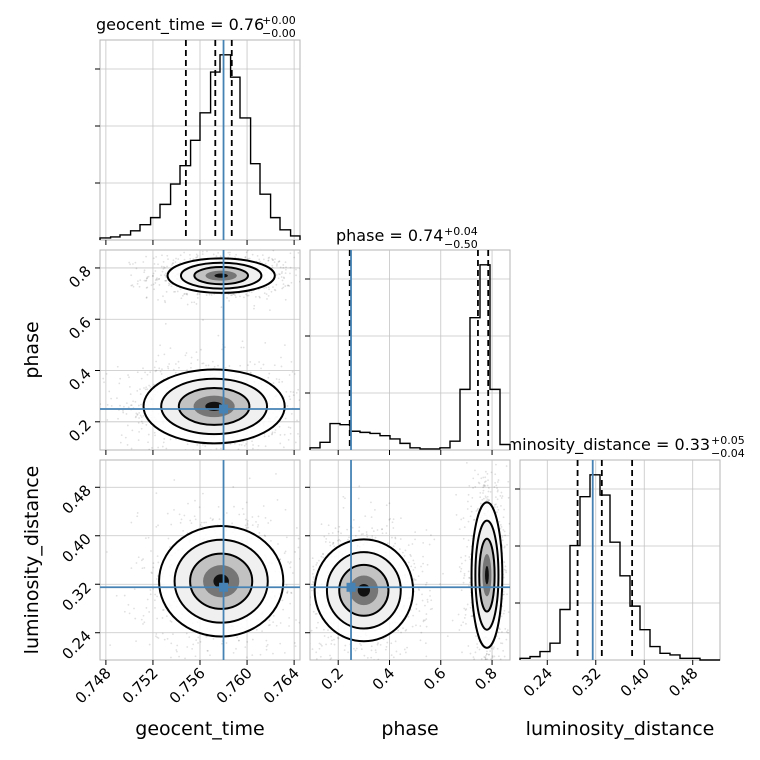  I want to click on title-geocent-time-sup: +0.00, so click(279, 20).